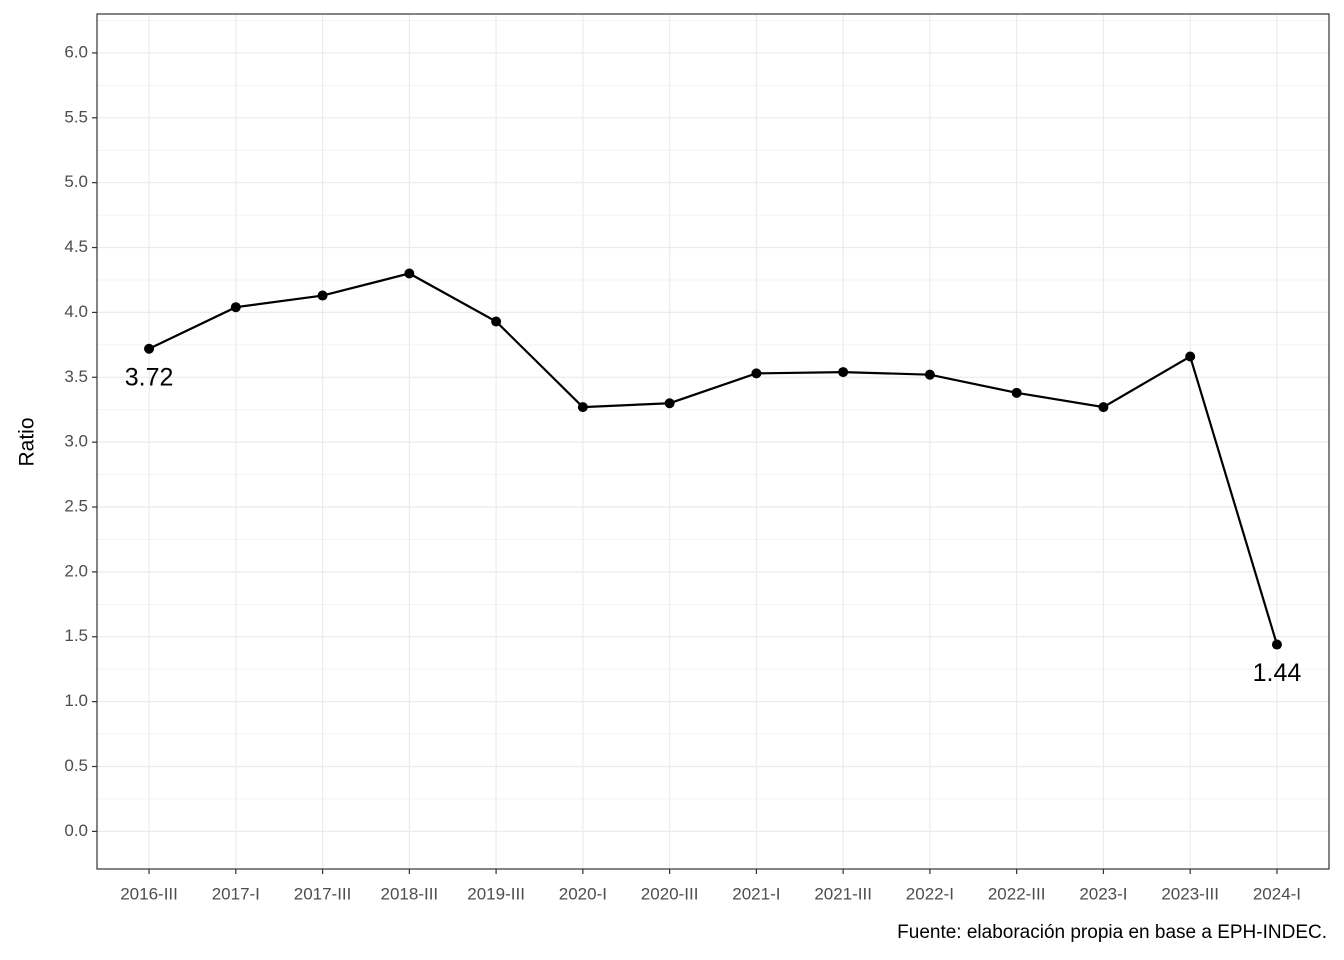  What do you see at coordinates (76, 51) in the screenshot?
I see `y-tick-label: 6.0` at bounding box center [76, 51].